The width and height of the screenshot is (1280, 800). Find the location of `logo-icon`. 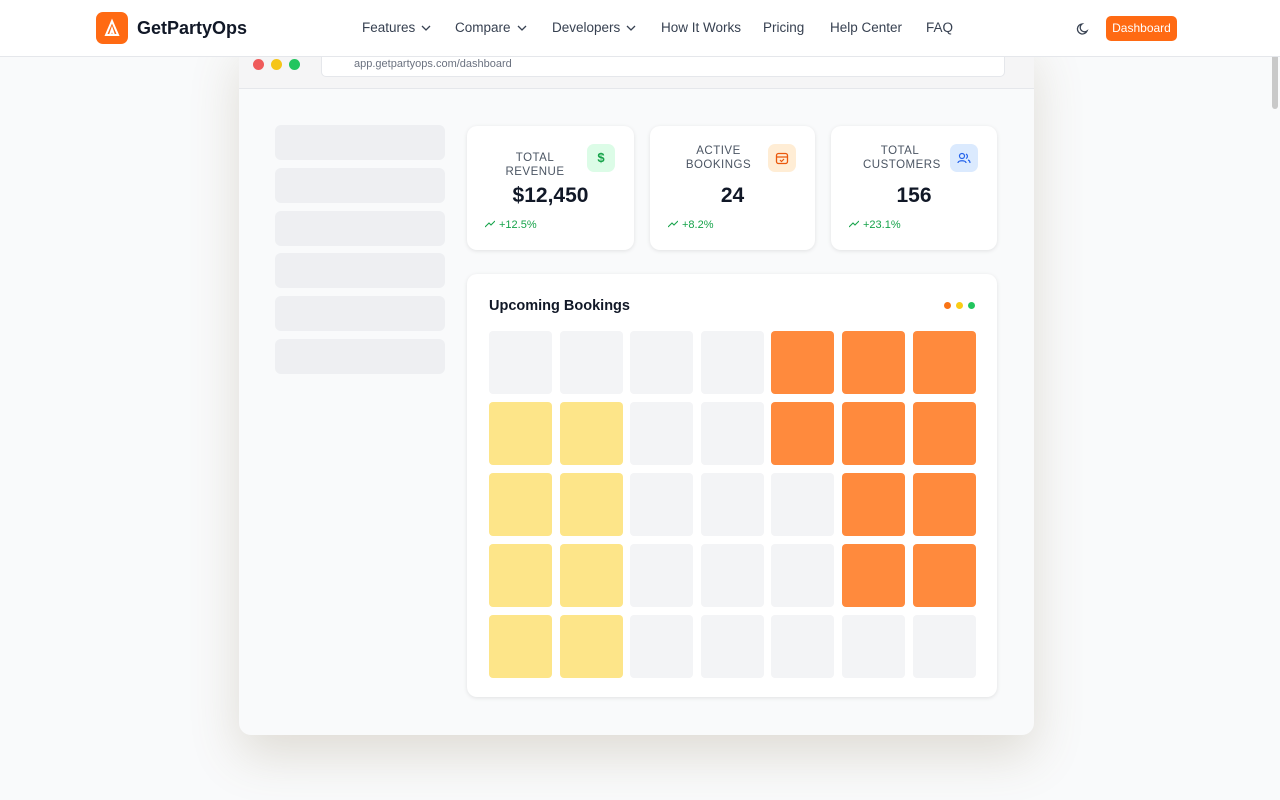

logo-icon is located at coordinates (112, 27).